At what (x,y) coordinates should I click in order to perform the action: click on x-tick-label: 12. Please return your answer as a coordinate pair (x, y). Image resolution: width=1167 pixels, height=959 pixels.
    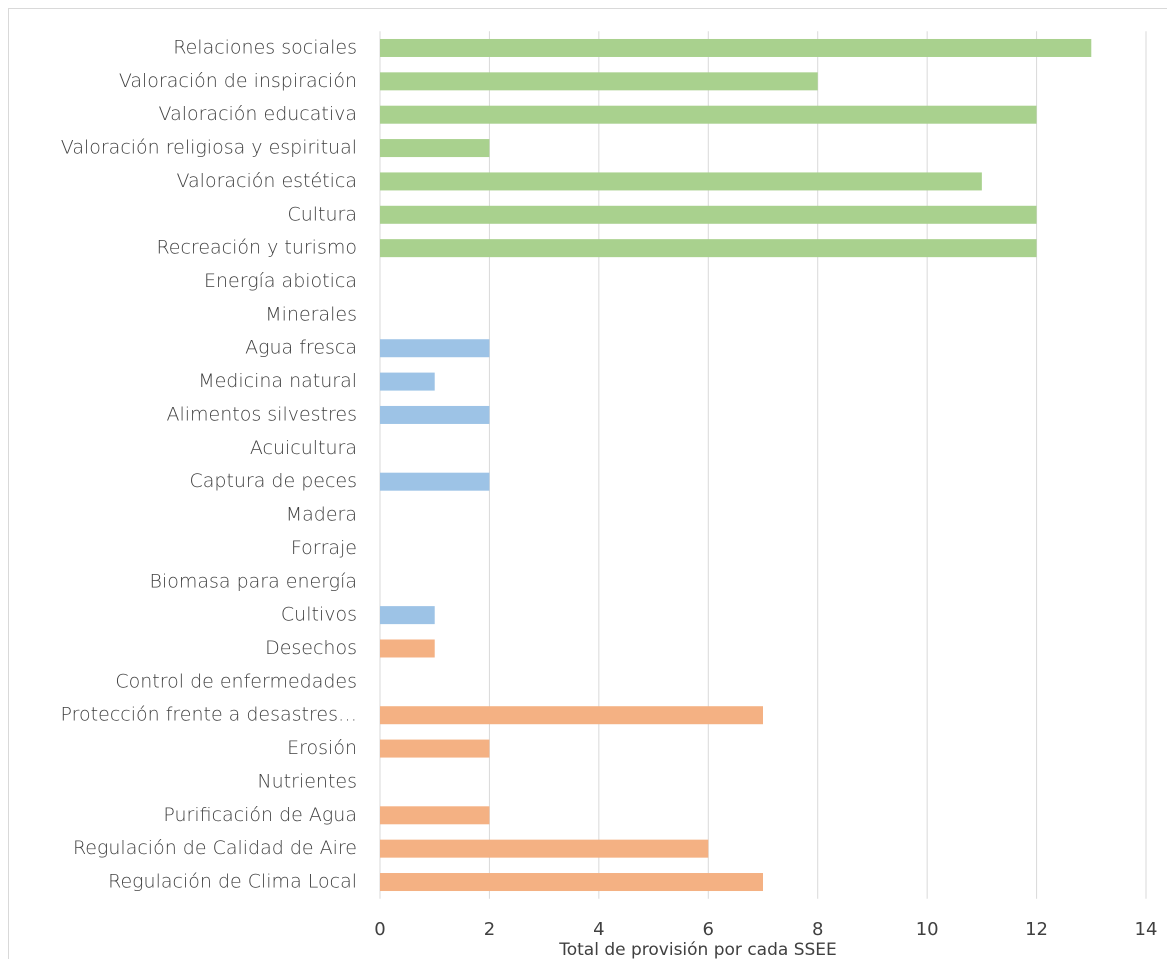
    Looking at the image, I should click on (1036, 929).